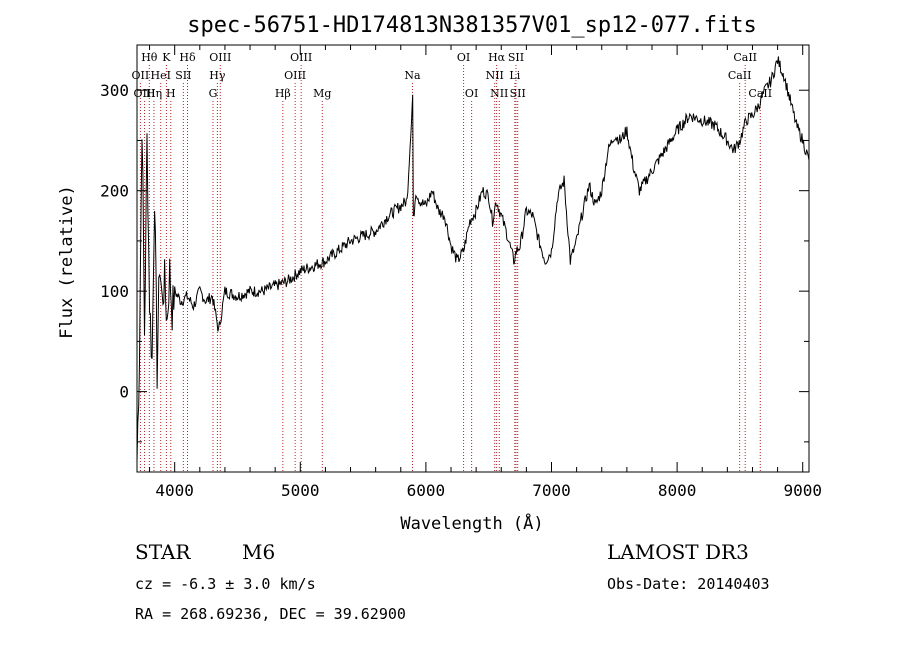 This screenshot has width=900, height=649. I want to click on object-subclass: M6, so click(258, 552).